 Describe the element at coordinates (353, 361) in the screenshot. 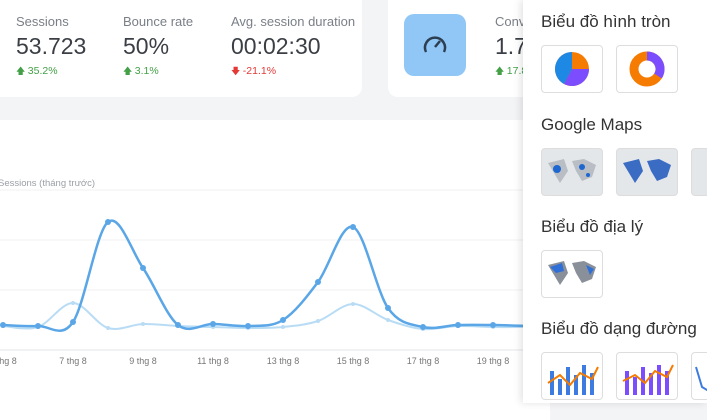

I see `x-tick-label: 15 thg 8` at that location.